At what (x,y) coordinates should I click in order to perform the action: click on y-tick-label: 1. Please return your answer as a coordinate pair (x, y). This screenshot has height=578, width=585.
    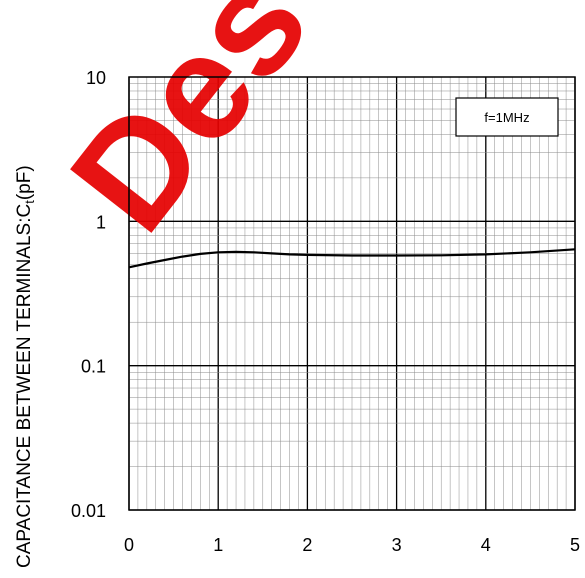
    Looking at the image, I should click on (101, 222).